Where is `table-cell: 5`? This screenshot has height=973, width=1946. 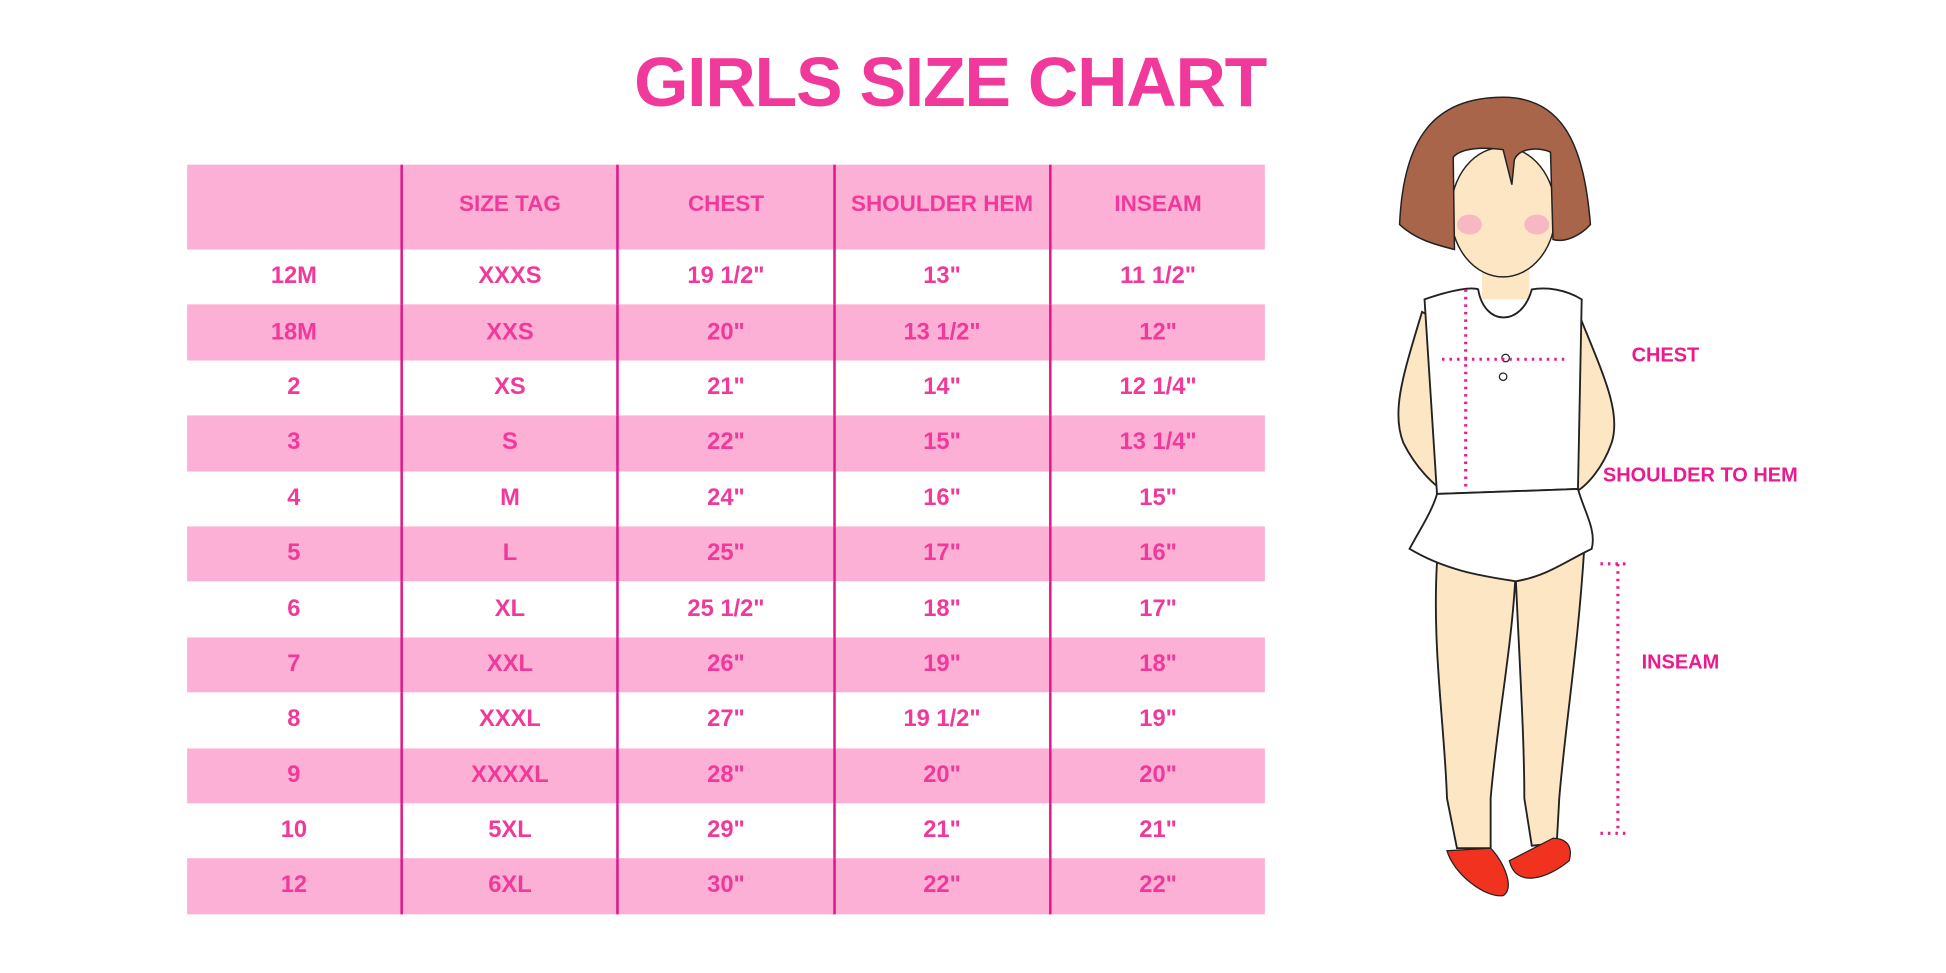 table-cell: 5 is located at coordinates (294, 553).